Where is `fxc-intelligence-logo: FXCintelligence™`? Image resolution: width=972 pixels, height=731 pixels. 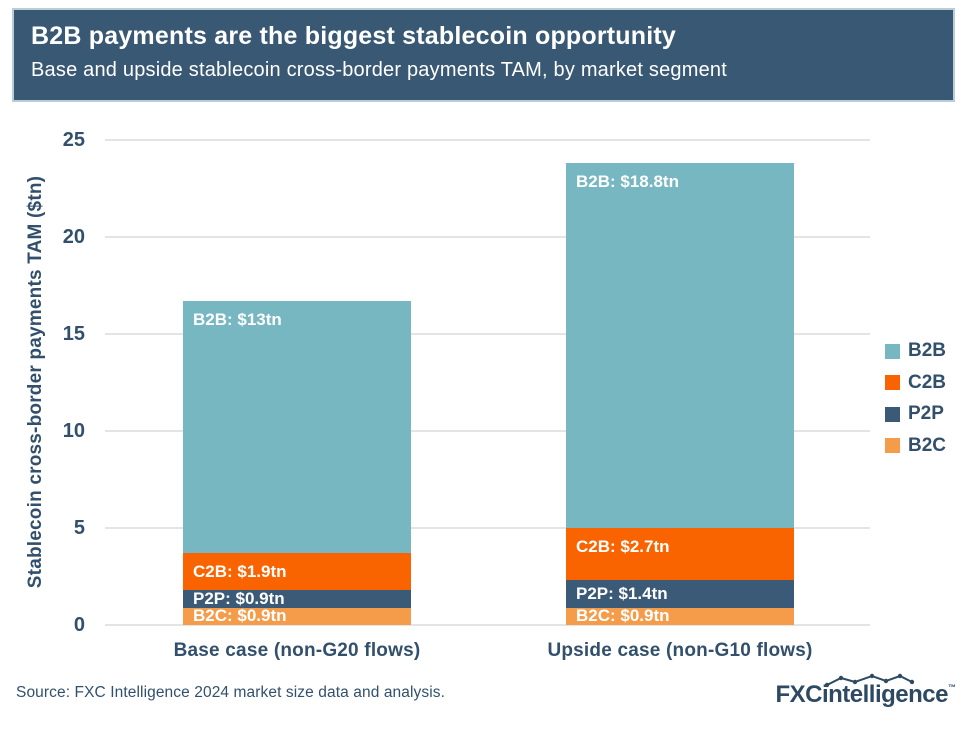 fxc-intelligence-logo: FXCintelligence™ is located at coordinates (865, 691).